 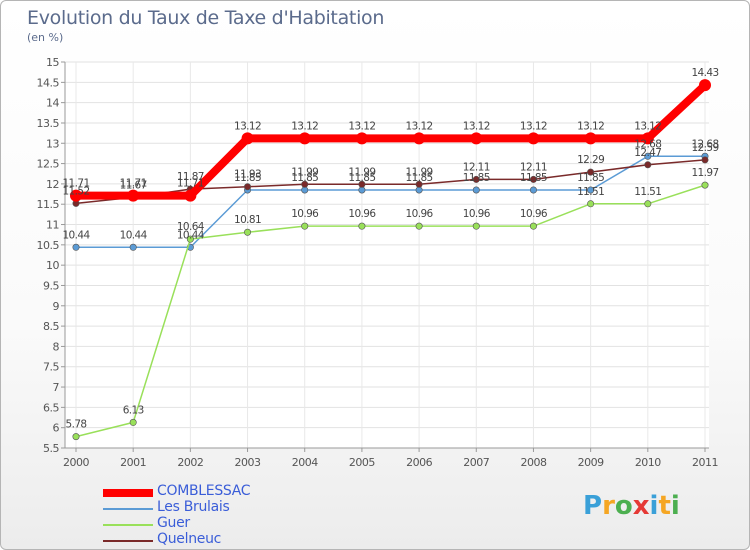 What do you see at coordinates (56, 346) in the screenshot?
I see `y-tick-label: 8` at bounding box center [56, 346].